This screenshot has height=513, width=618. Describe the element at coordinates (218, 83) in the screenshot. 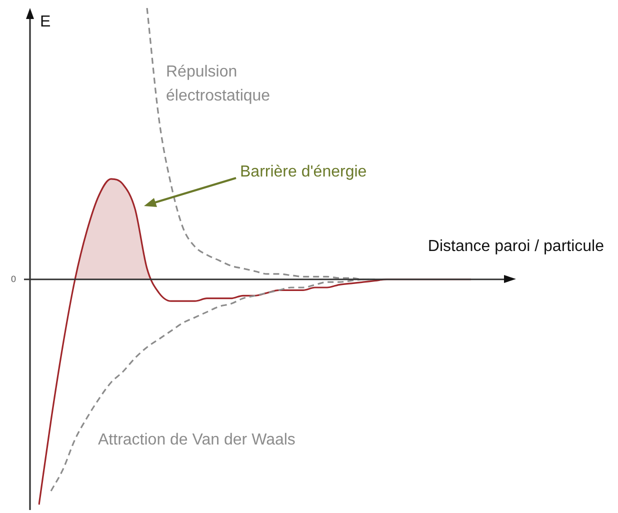

I see `series-label: Répulsion électrostatique` at that location.